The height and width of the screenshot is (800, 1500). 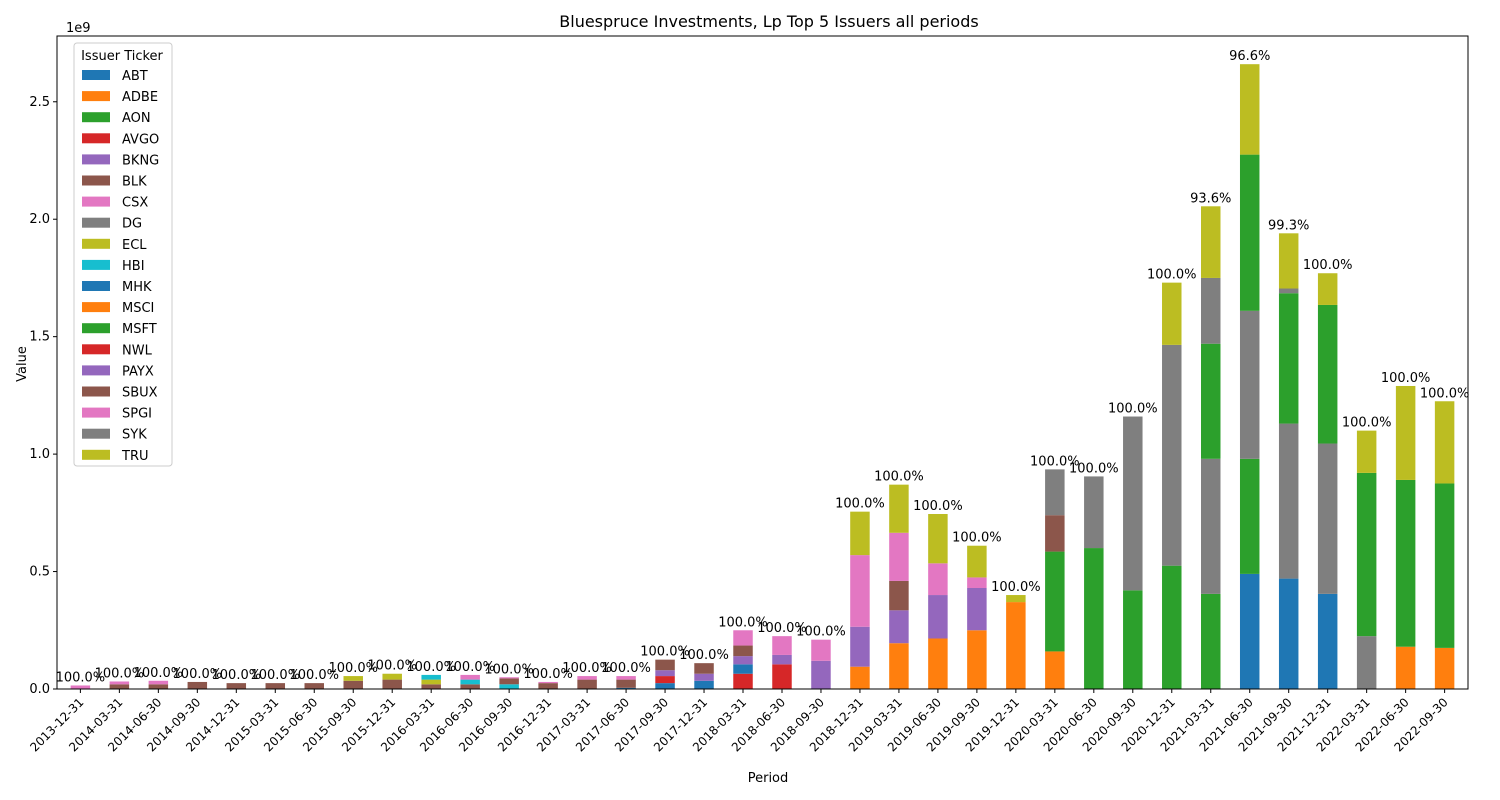 I want to click on legend-swatch-tru, so click(x=96, y=454).